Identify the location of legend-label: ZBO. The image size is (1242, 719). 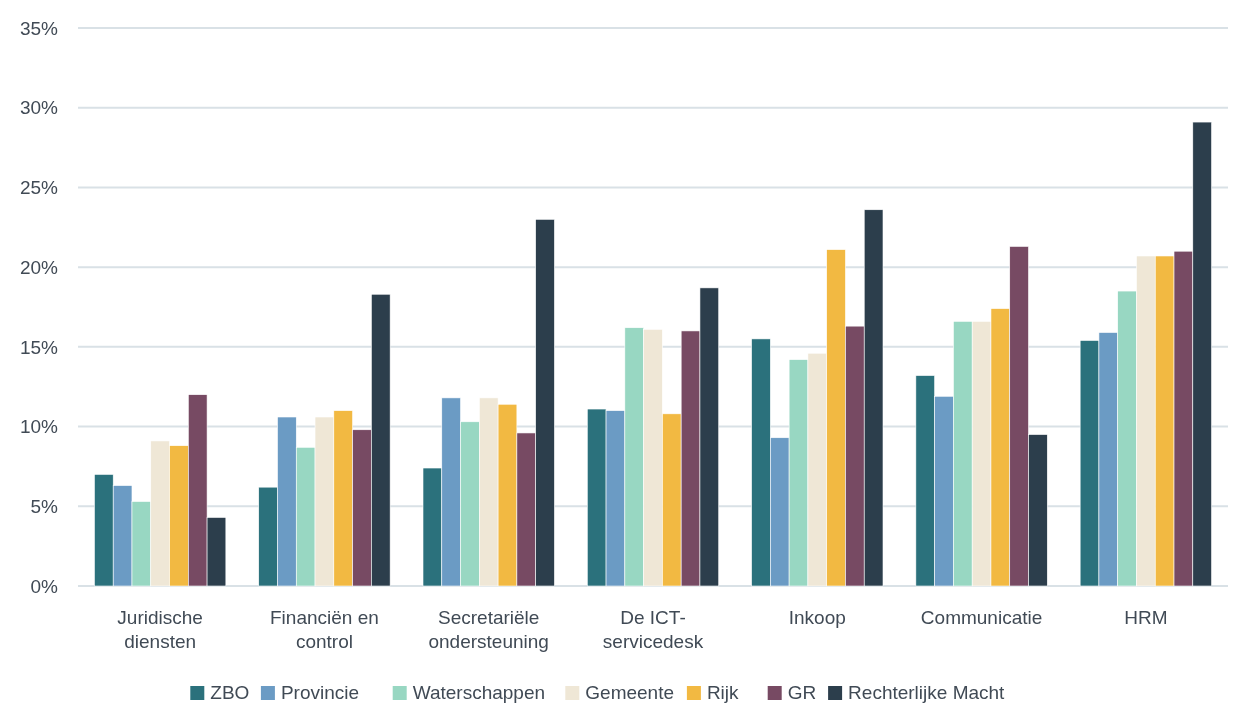
(230, 692).